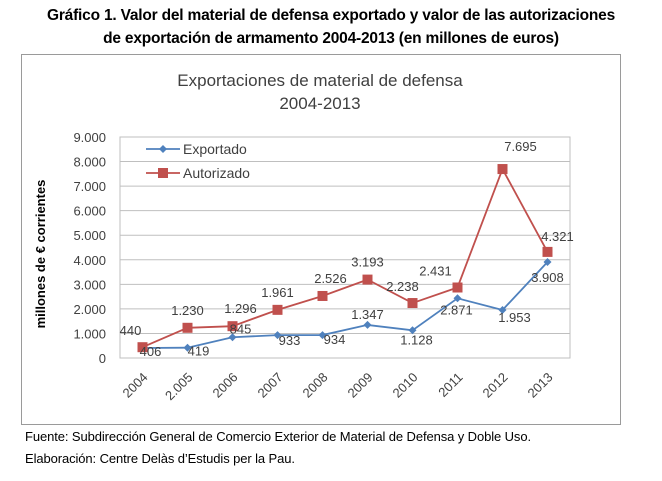  Describe the element at coordinates (198, 161) in the screenshot. I see `legend: Exportado Autorizado` at that location.